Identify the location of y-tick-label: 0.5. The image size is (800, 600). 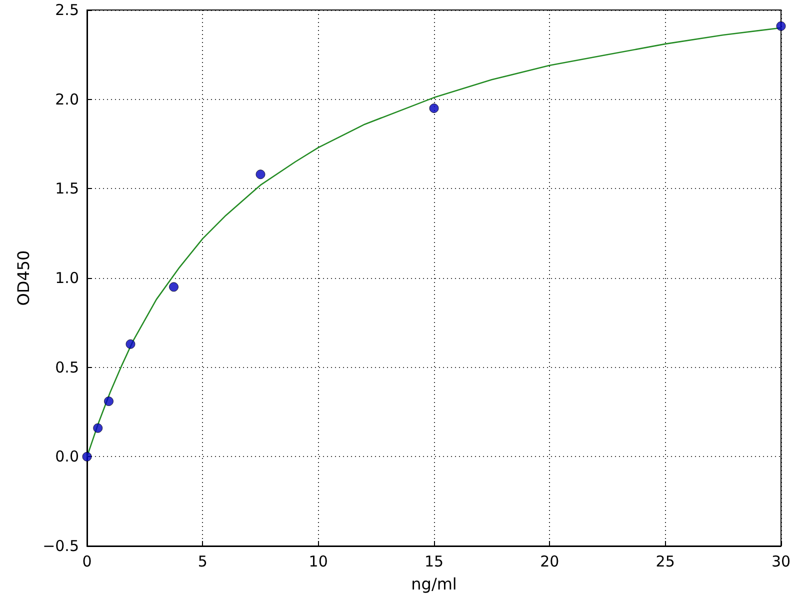
(67, 367).